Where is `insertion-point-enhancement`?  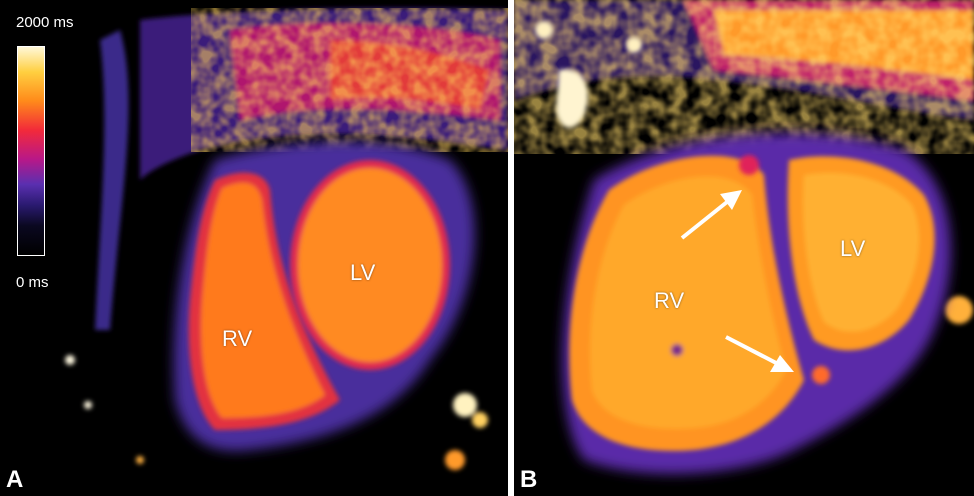
insertion-point-enhancement is located at coordinates (784, 269).